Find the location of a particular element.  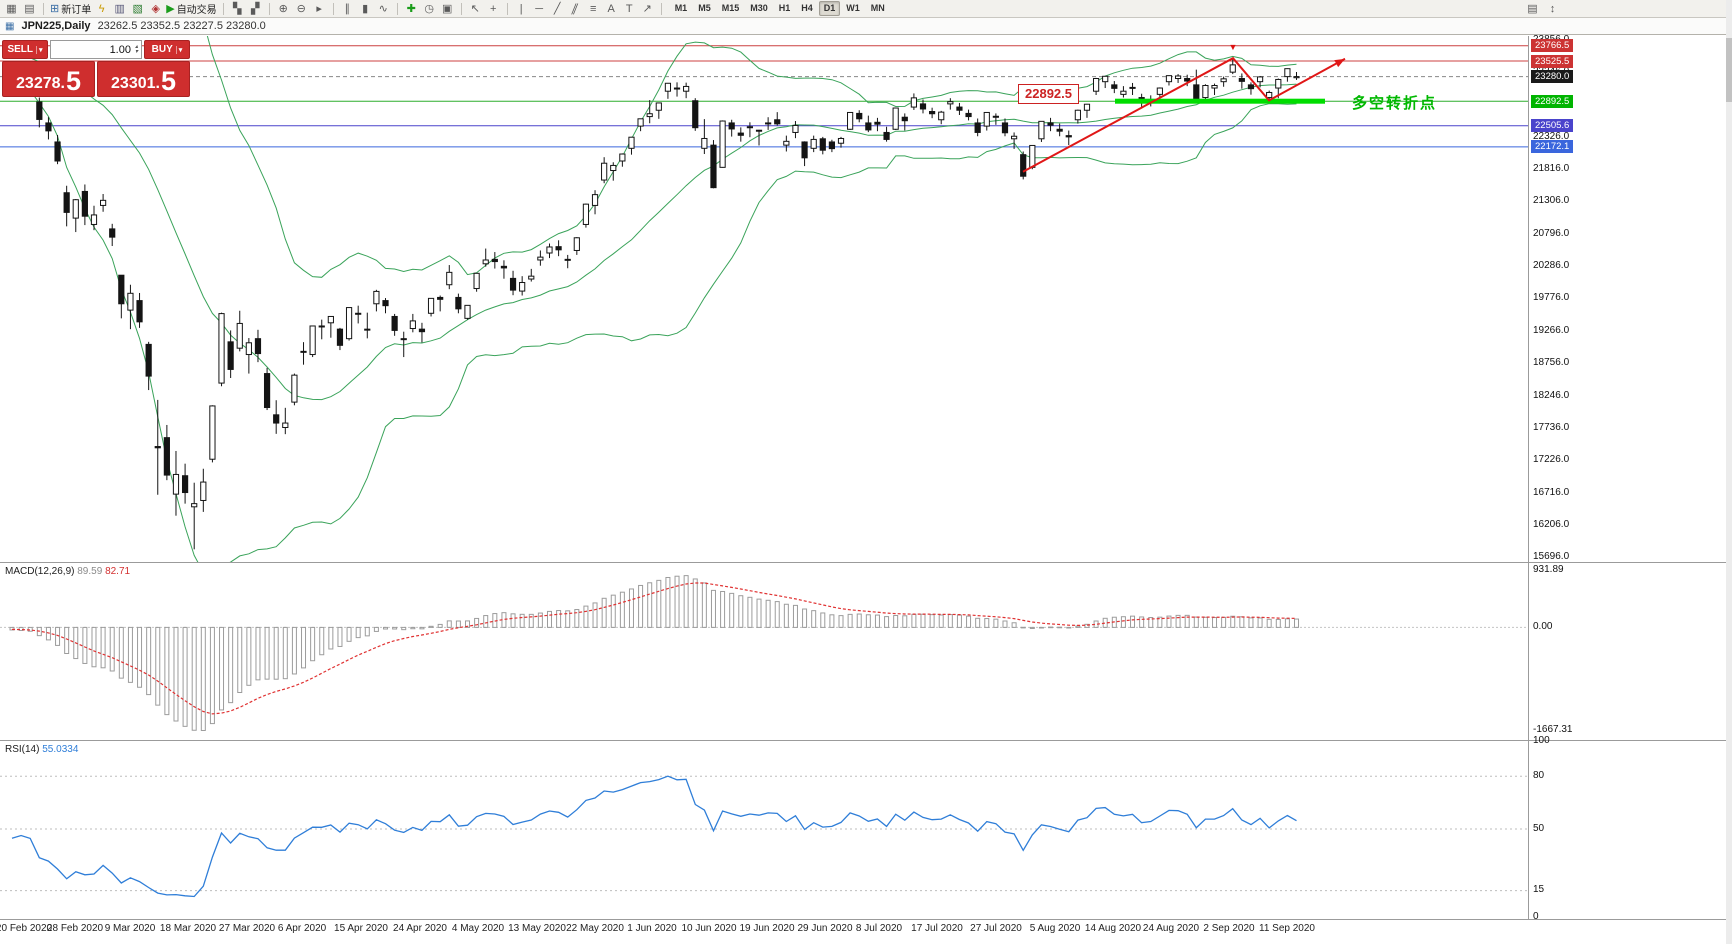

scrollbar-thumb is located at coordinates (1729, 70).